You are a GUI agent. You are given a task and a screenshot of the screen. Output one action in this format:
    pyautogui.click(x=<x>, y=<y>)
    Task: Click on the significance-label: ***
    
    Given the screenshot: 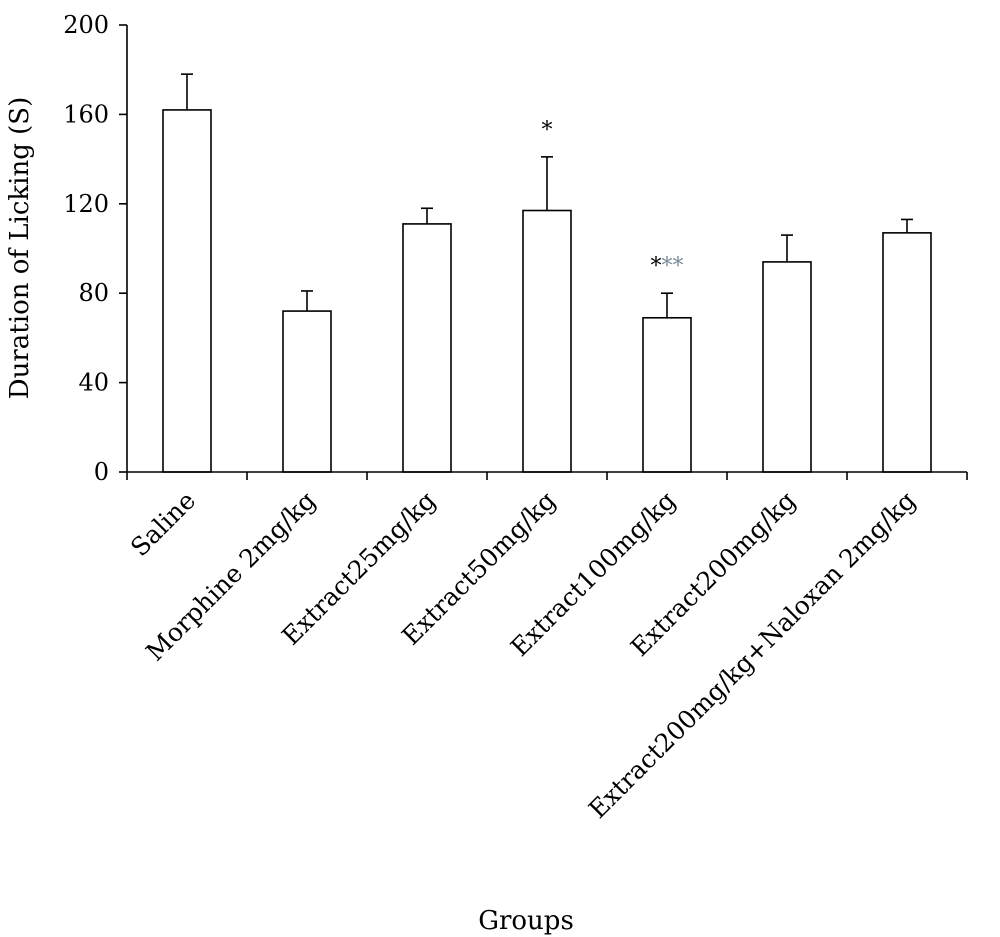 What is the action you would take?
    pyautogui.click(x=667, y=266)
    